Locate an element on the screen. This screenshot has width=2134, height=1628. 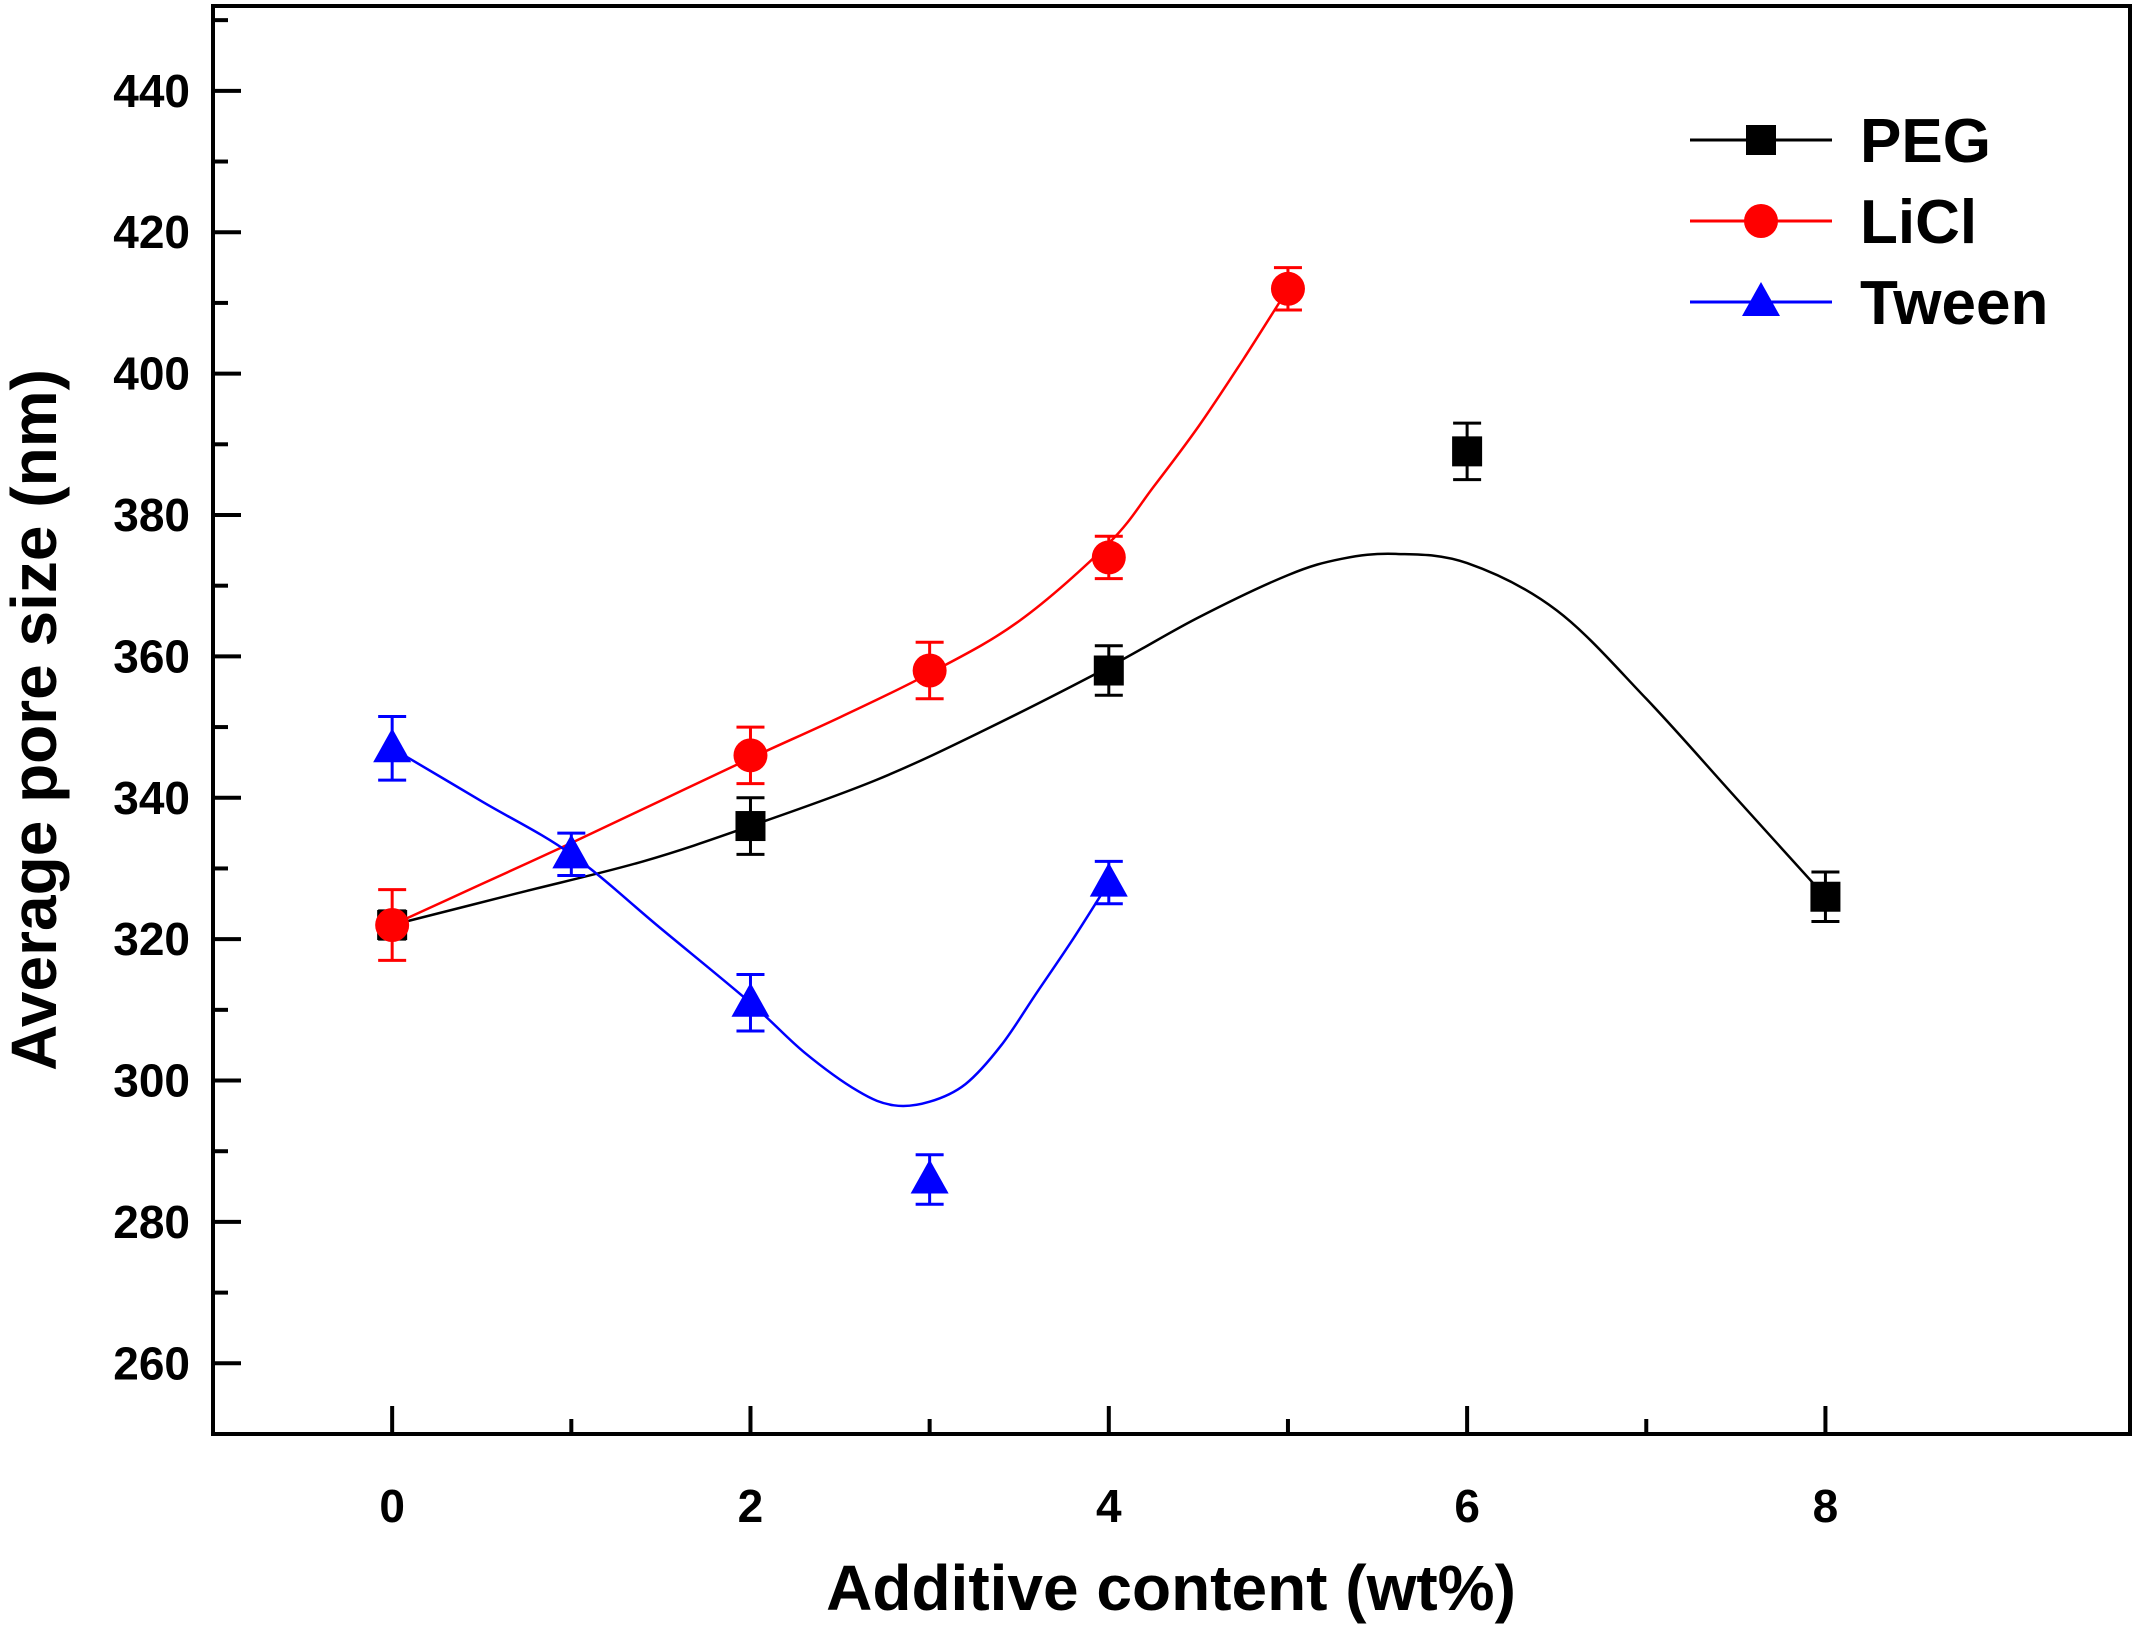
peg-legend-marker is located at coordinates (1761, 140).